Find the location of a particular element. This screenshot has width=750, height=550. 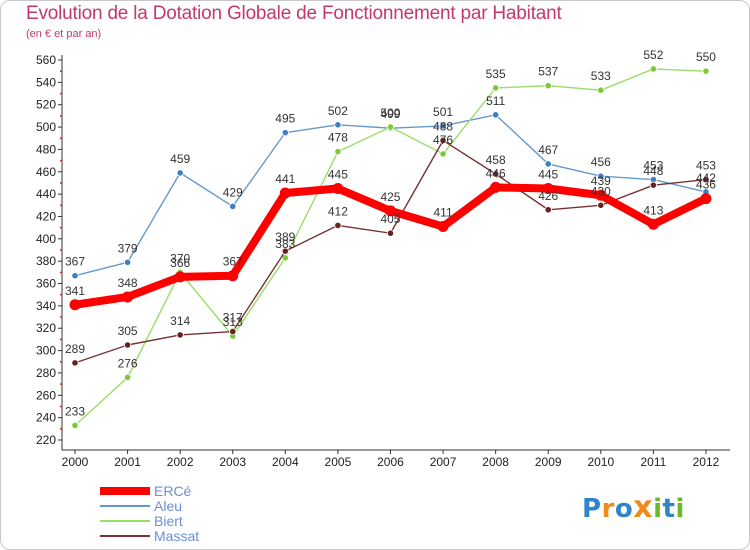

data-label: 341 is located at coordinates (75, 291).